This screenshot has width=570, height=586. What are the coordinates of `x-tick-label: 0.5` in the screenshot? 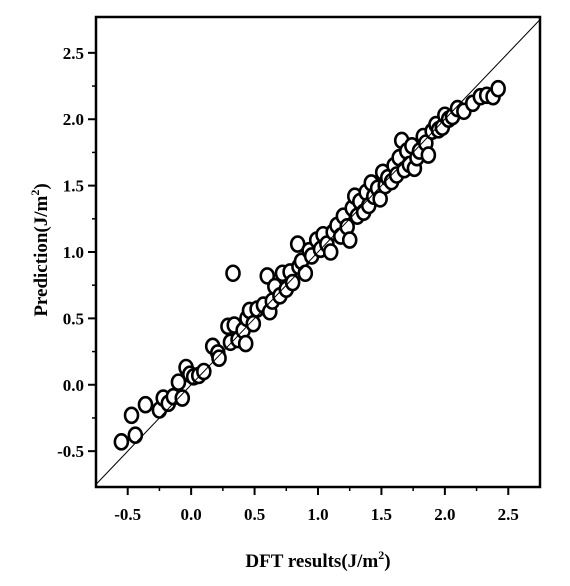 It's located at (254, 514).